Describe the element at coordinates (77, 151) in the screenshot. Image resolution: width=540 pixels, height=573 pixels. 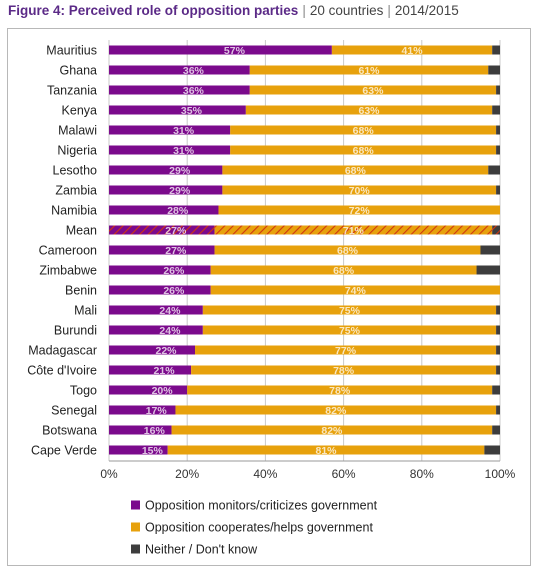
I see `category-label: Nigeria` at that location.